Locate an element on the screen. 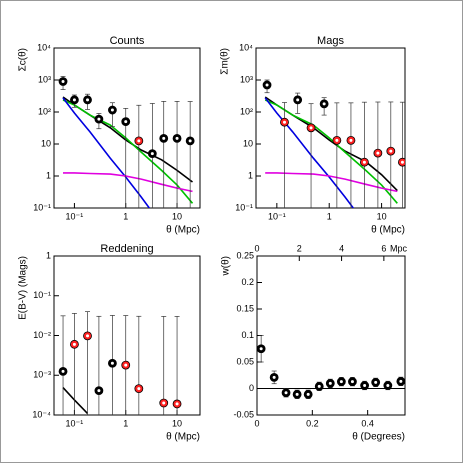 The width and height of the screenshot is (463, 463). y-tick-label: 0.25 is located at coordinates (245, 255).